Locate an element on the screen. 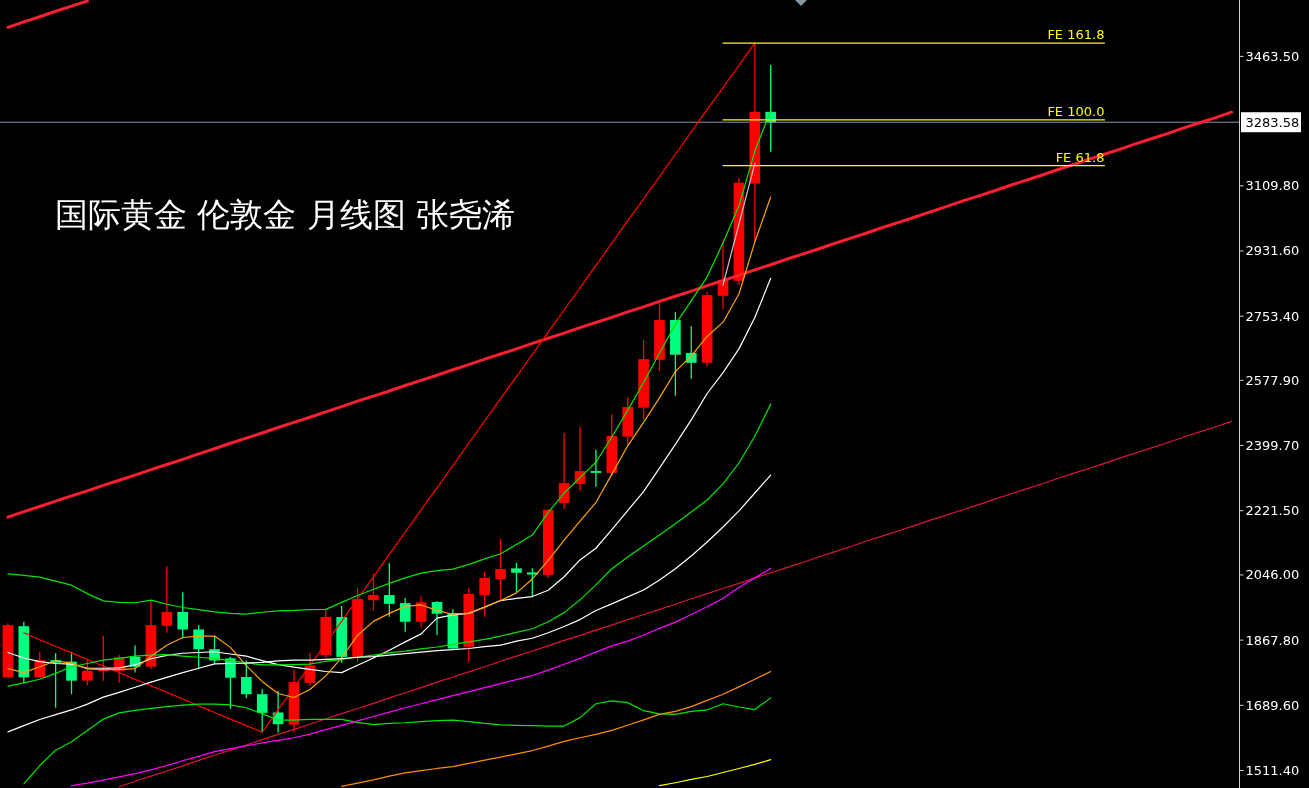 This screenshot has height=788, width=1309. y-tick-label: 2931.60 is located at coordinates (1272, 251).